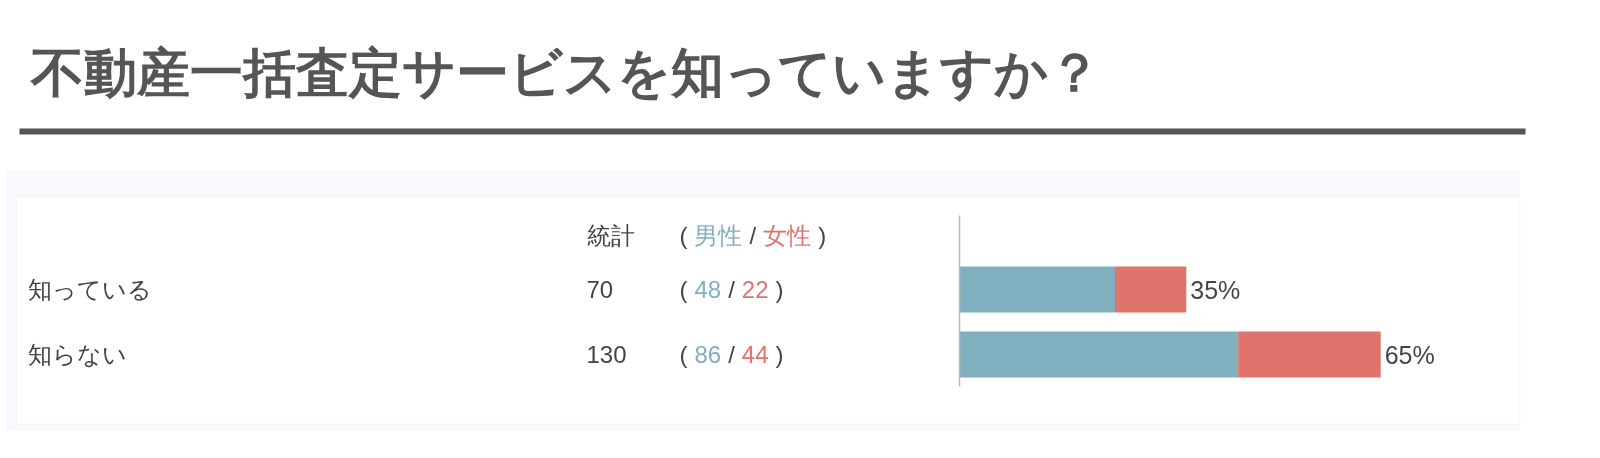  Describe the element at coordinates (708, 289) in the screenshot. I see `data-label: 48` at that location.